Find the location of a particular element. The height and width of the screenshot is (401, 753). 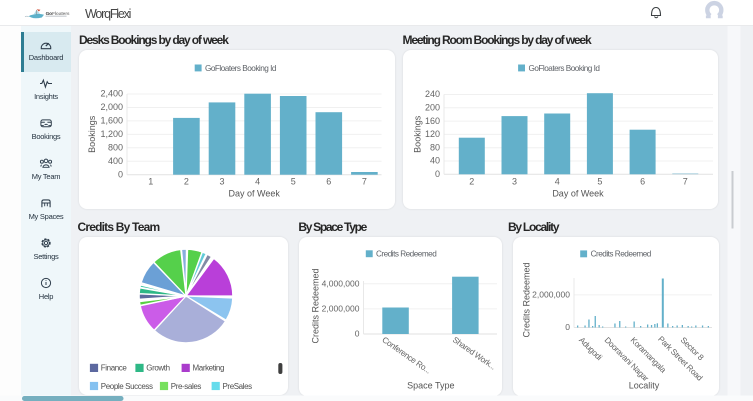

svg-text: GoFloaters is located at coordinates (58, 14).